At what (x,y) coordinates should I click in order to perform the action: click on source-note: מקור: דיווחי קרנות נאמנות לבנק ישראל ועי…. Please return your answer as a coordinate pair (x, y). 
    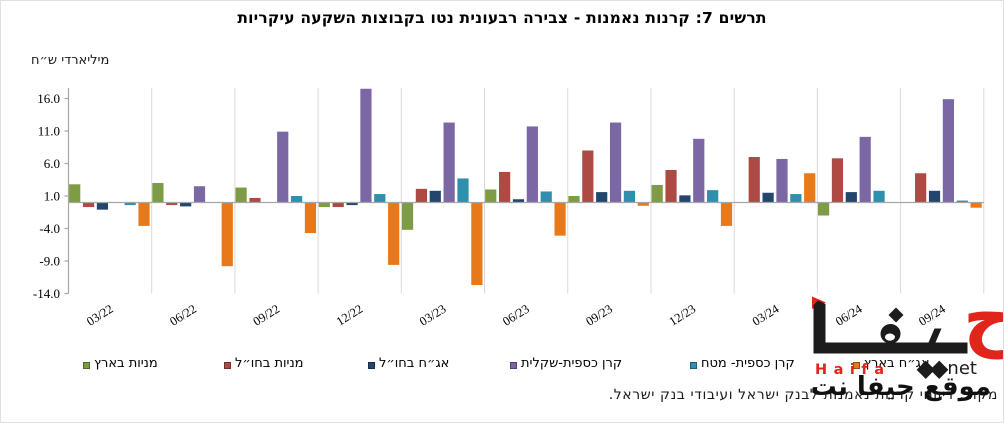
    Looking at the image, I should click on (803, 395).